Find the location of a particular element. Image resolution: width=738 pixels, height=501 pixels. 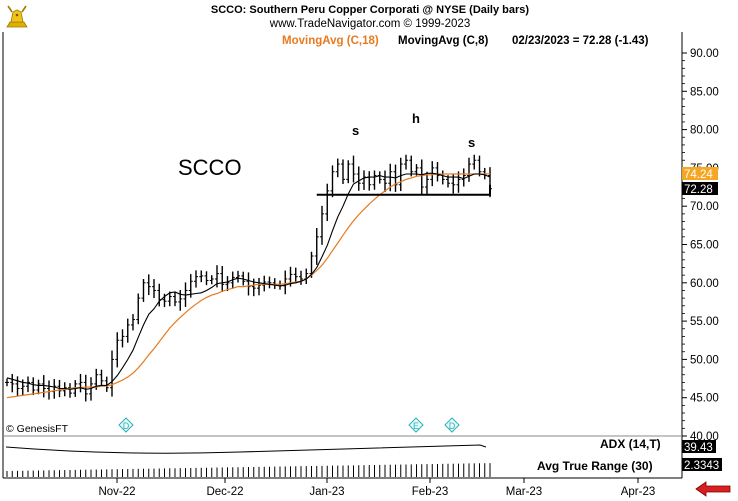

adx-line is located at coordinates (246, 449).